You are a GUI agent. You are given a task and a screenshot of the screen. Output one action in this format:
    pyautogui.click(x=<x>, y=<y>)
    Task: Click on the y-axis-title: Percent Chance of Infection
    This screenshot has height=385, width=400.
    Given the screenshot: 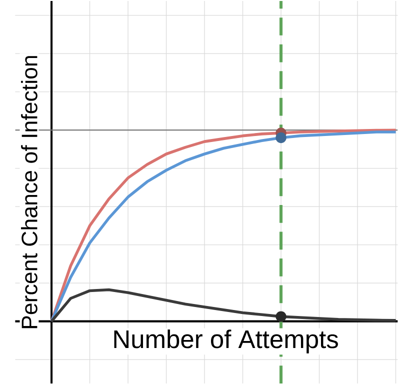 What is the action you would take?
    pyautogui.click(x=29, y=192)
    